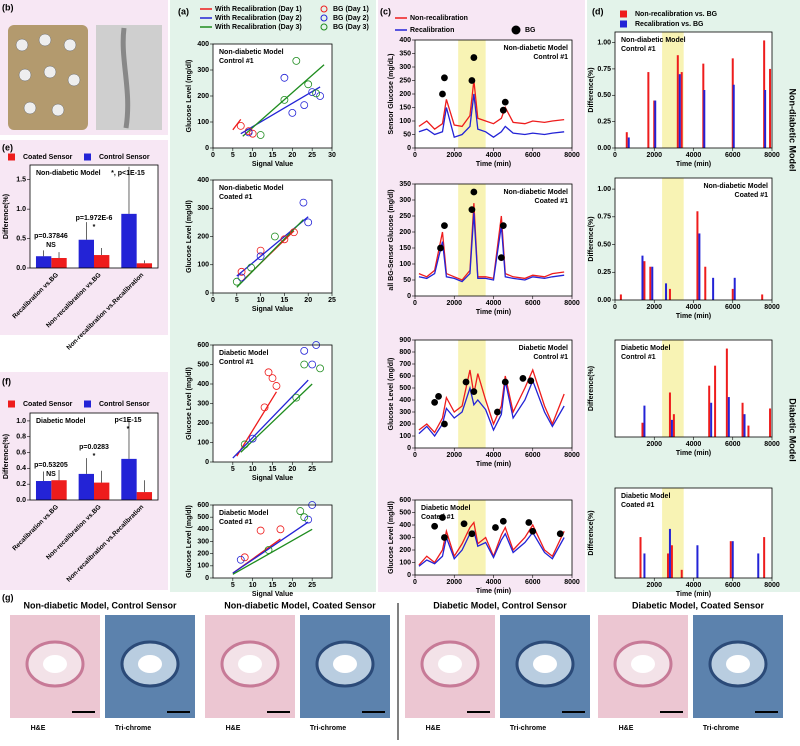 Image resolution: width=800 pixels, height=746 pixels. Describe the element at coordinates (772, 444) in the screenshot. I see `x-tick-label: 8000` at that location.